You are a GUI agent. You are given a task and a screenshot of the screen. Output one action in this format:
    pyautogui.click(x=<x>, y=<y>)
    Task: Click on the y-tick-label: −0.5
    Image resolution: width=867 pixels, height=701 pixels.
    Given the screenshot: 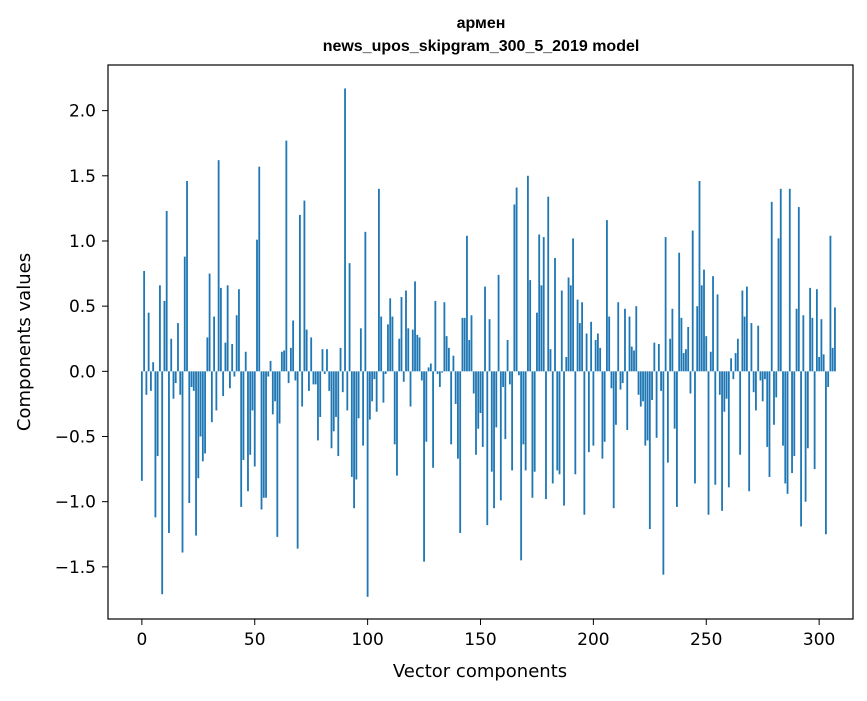 What is the action you would take?
    pyautogui.click(x=75, y=438)
    